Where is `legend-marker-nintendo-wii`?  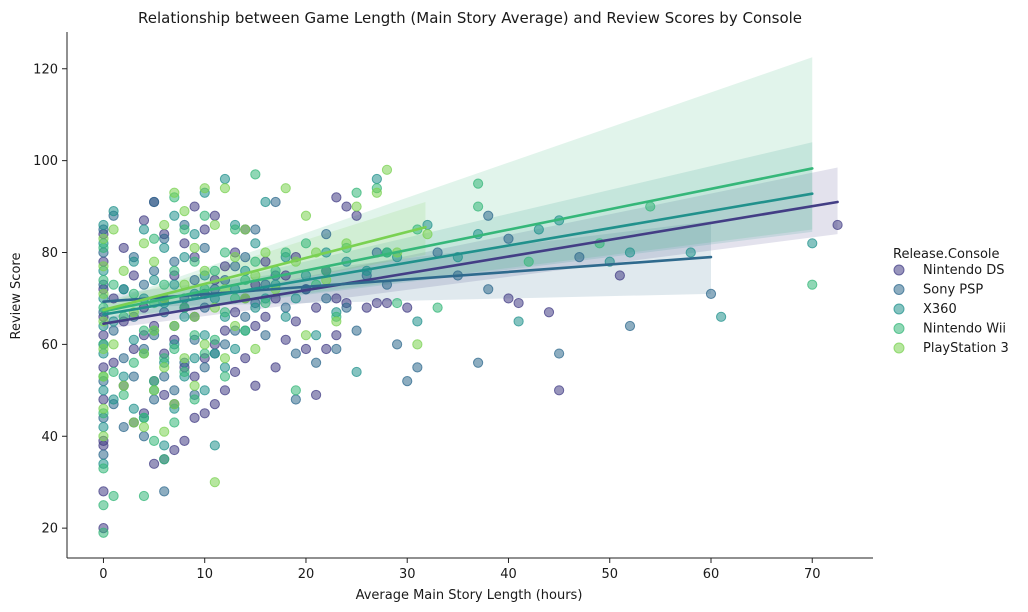
legend-marker-nintendo-wii is located at coordinates (899, 328).